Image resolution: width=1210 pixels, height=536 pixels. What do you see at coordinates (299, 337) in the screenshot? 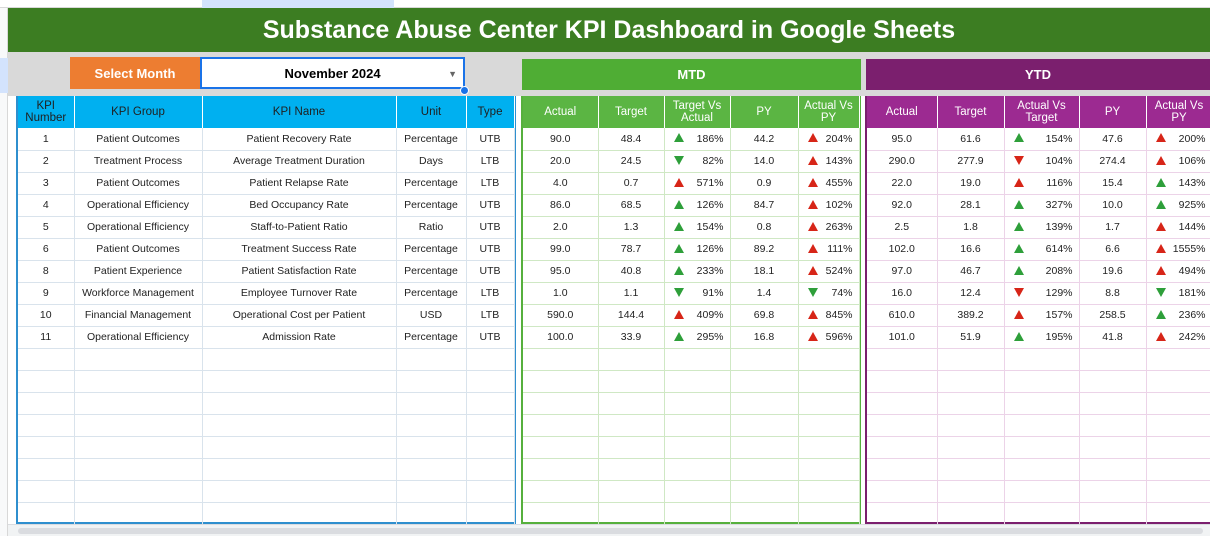
I see `kpi-name-cell: Admission Rate` at bounding box center [299, 337].